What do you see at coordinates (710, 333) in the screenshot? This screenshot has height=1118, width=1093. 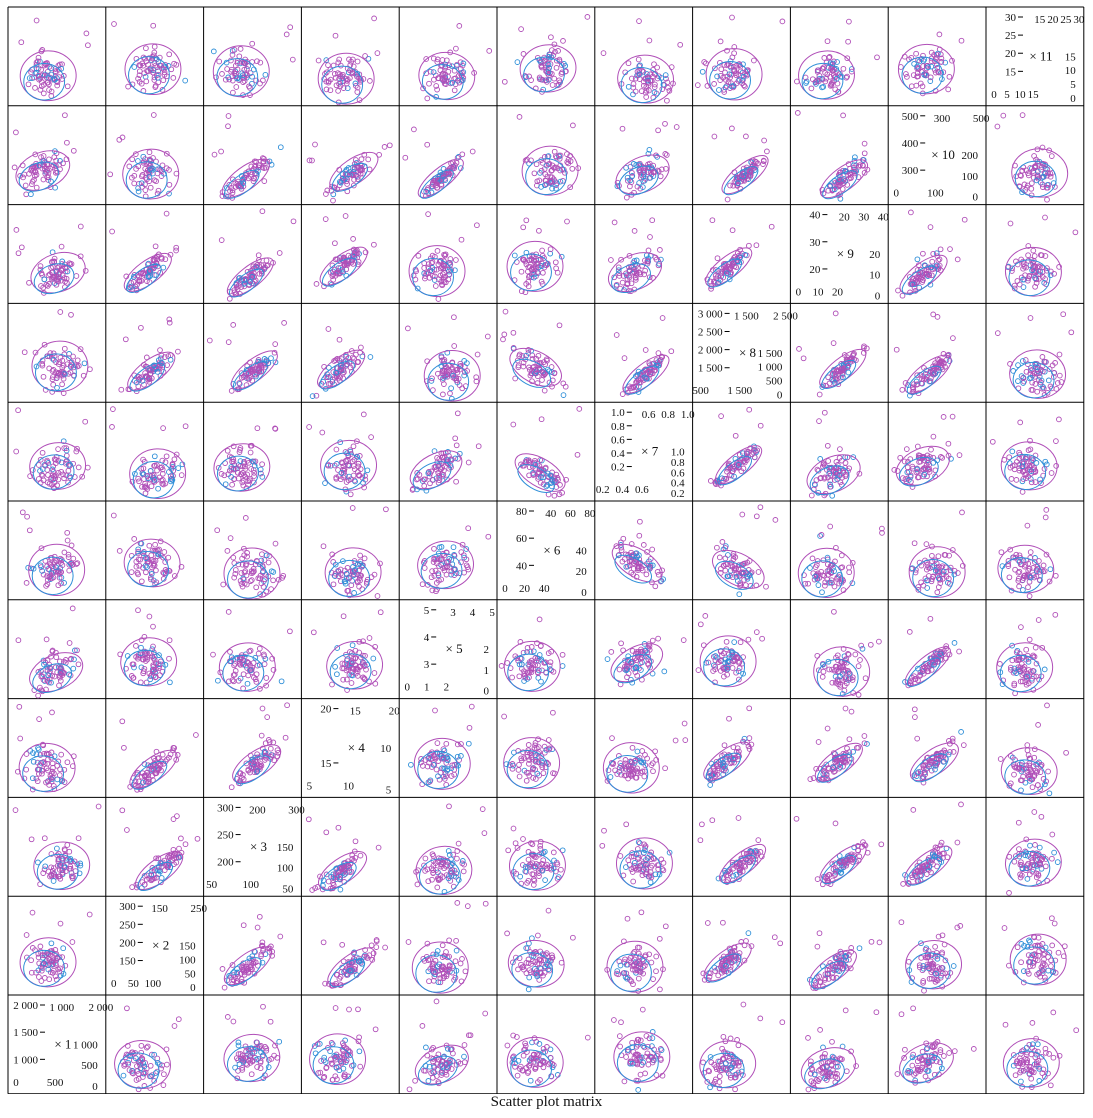 I see `tick-label: 2 500` at bounding box center [710, 333].